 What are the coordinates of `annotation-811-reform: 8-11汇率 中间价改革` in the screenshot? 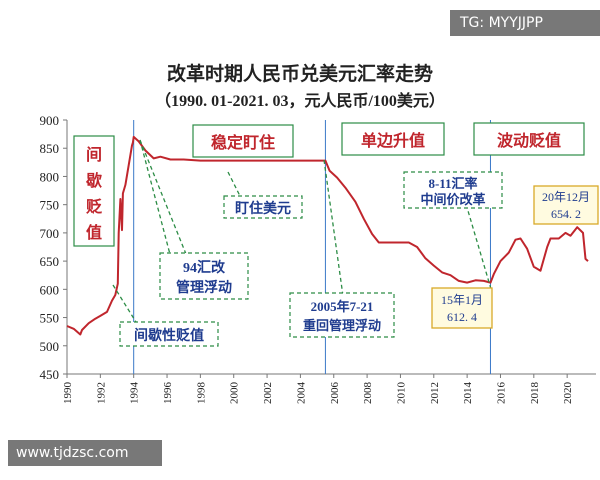 It's located at (453, 190).